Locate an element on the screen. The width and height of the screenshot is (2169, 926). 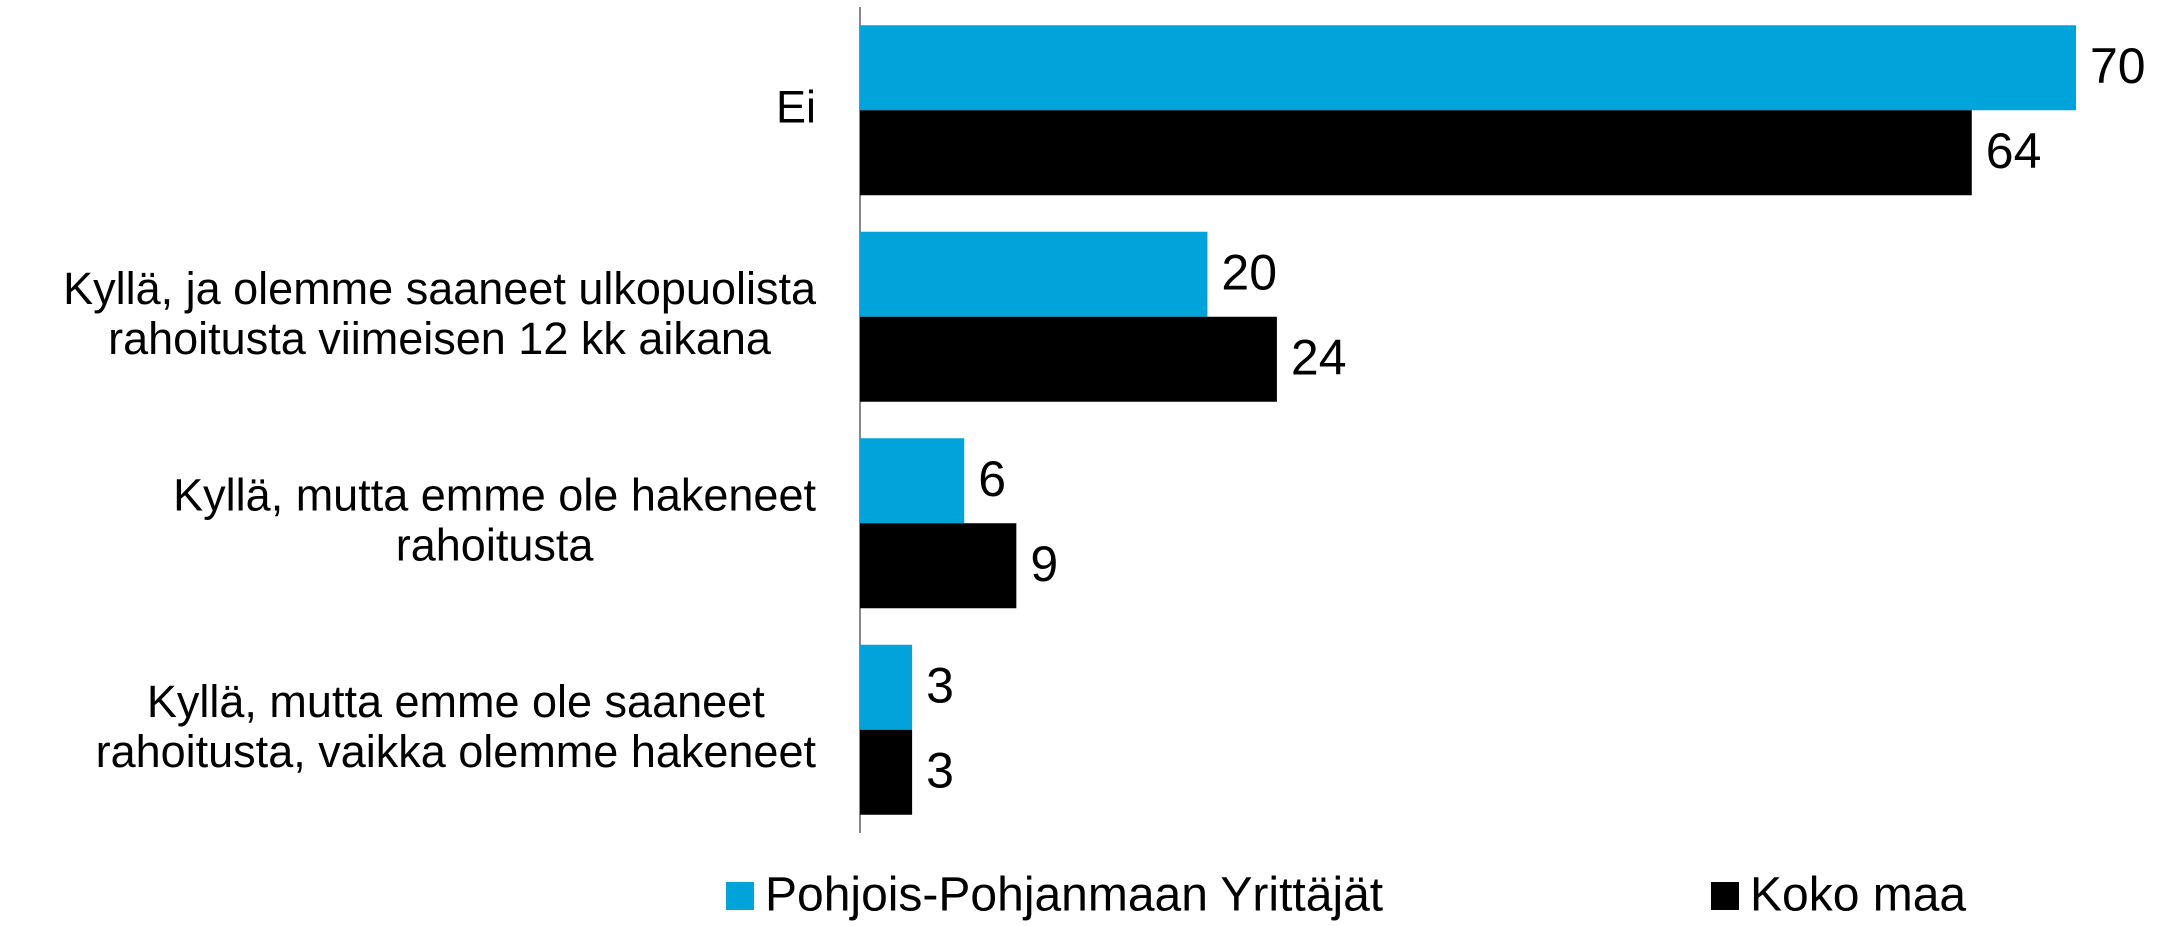
value-label: 20 is located at coordinates (1249, 272).